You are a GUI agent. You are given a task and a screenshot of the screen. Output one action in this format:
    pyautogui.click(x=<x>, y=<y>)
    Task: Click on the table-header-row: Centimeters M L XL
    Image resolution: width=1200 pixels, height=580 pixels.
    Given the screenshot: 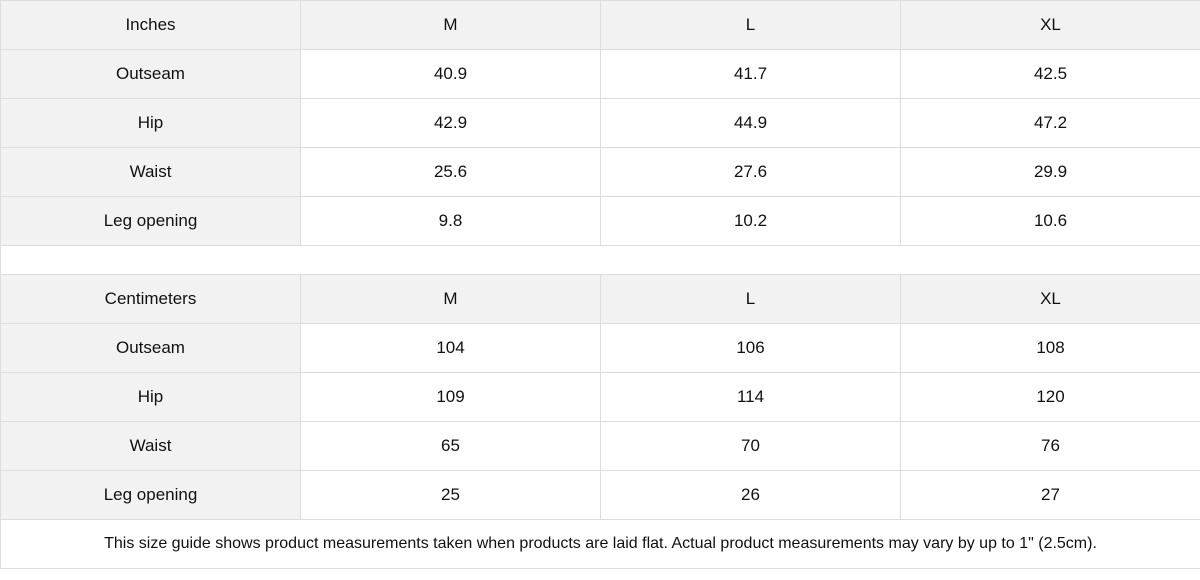 What is the action you would take?
    pyautogui.click(x=600, y=299)
    